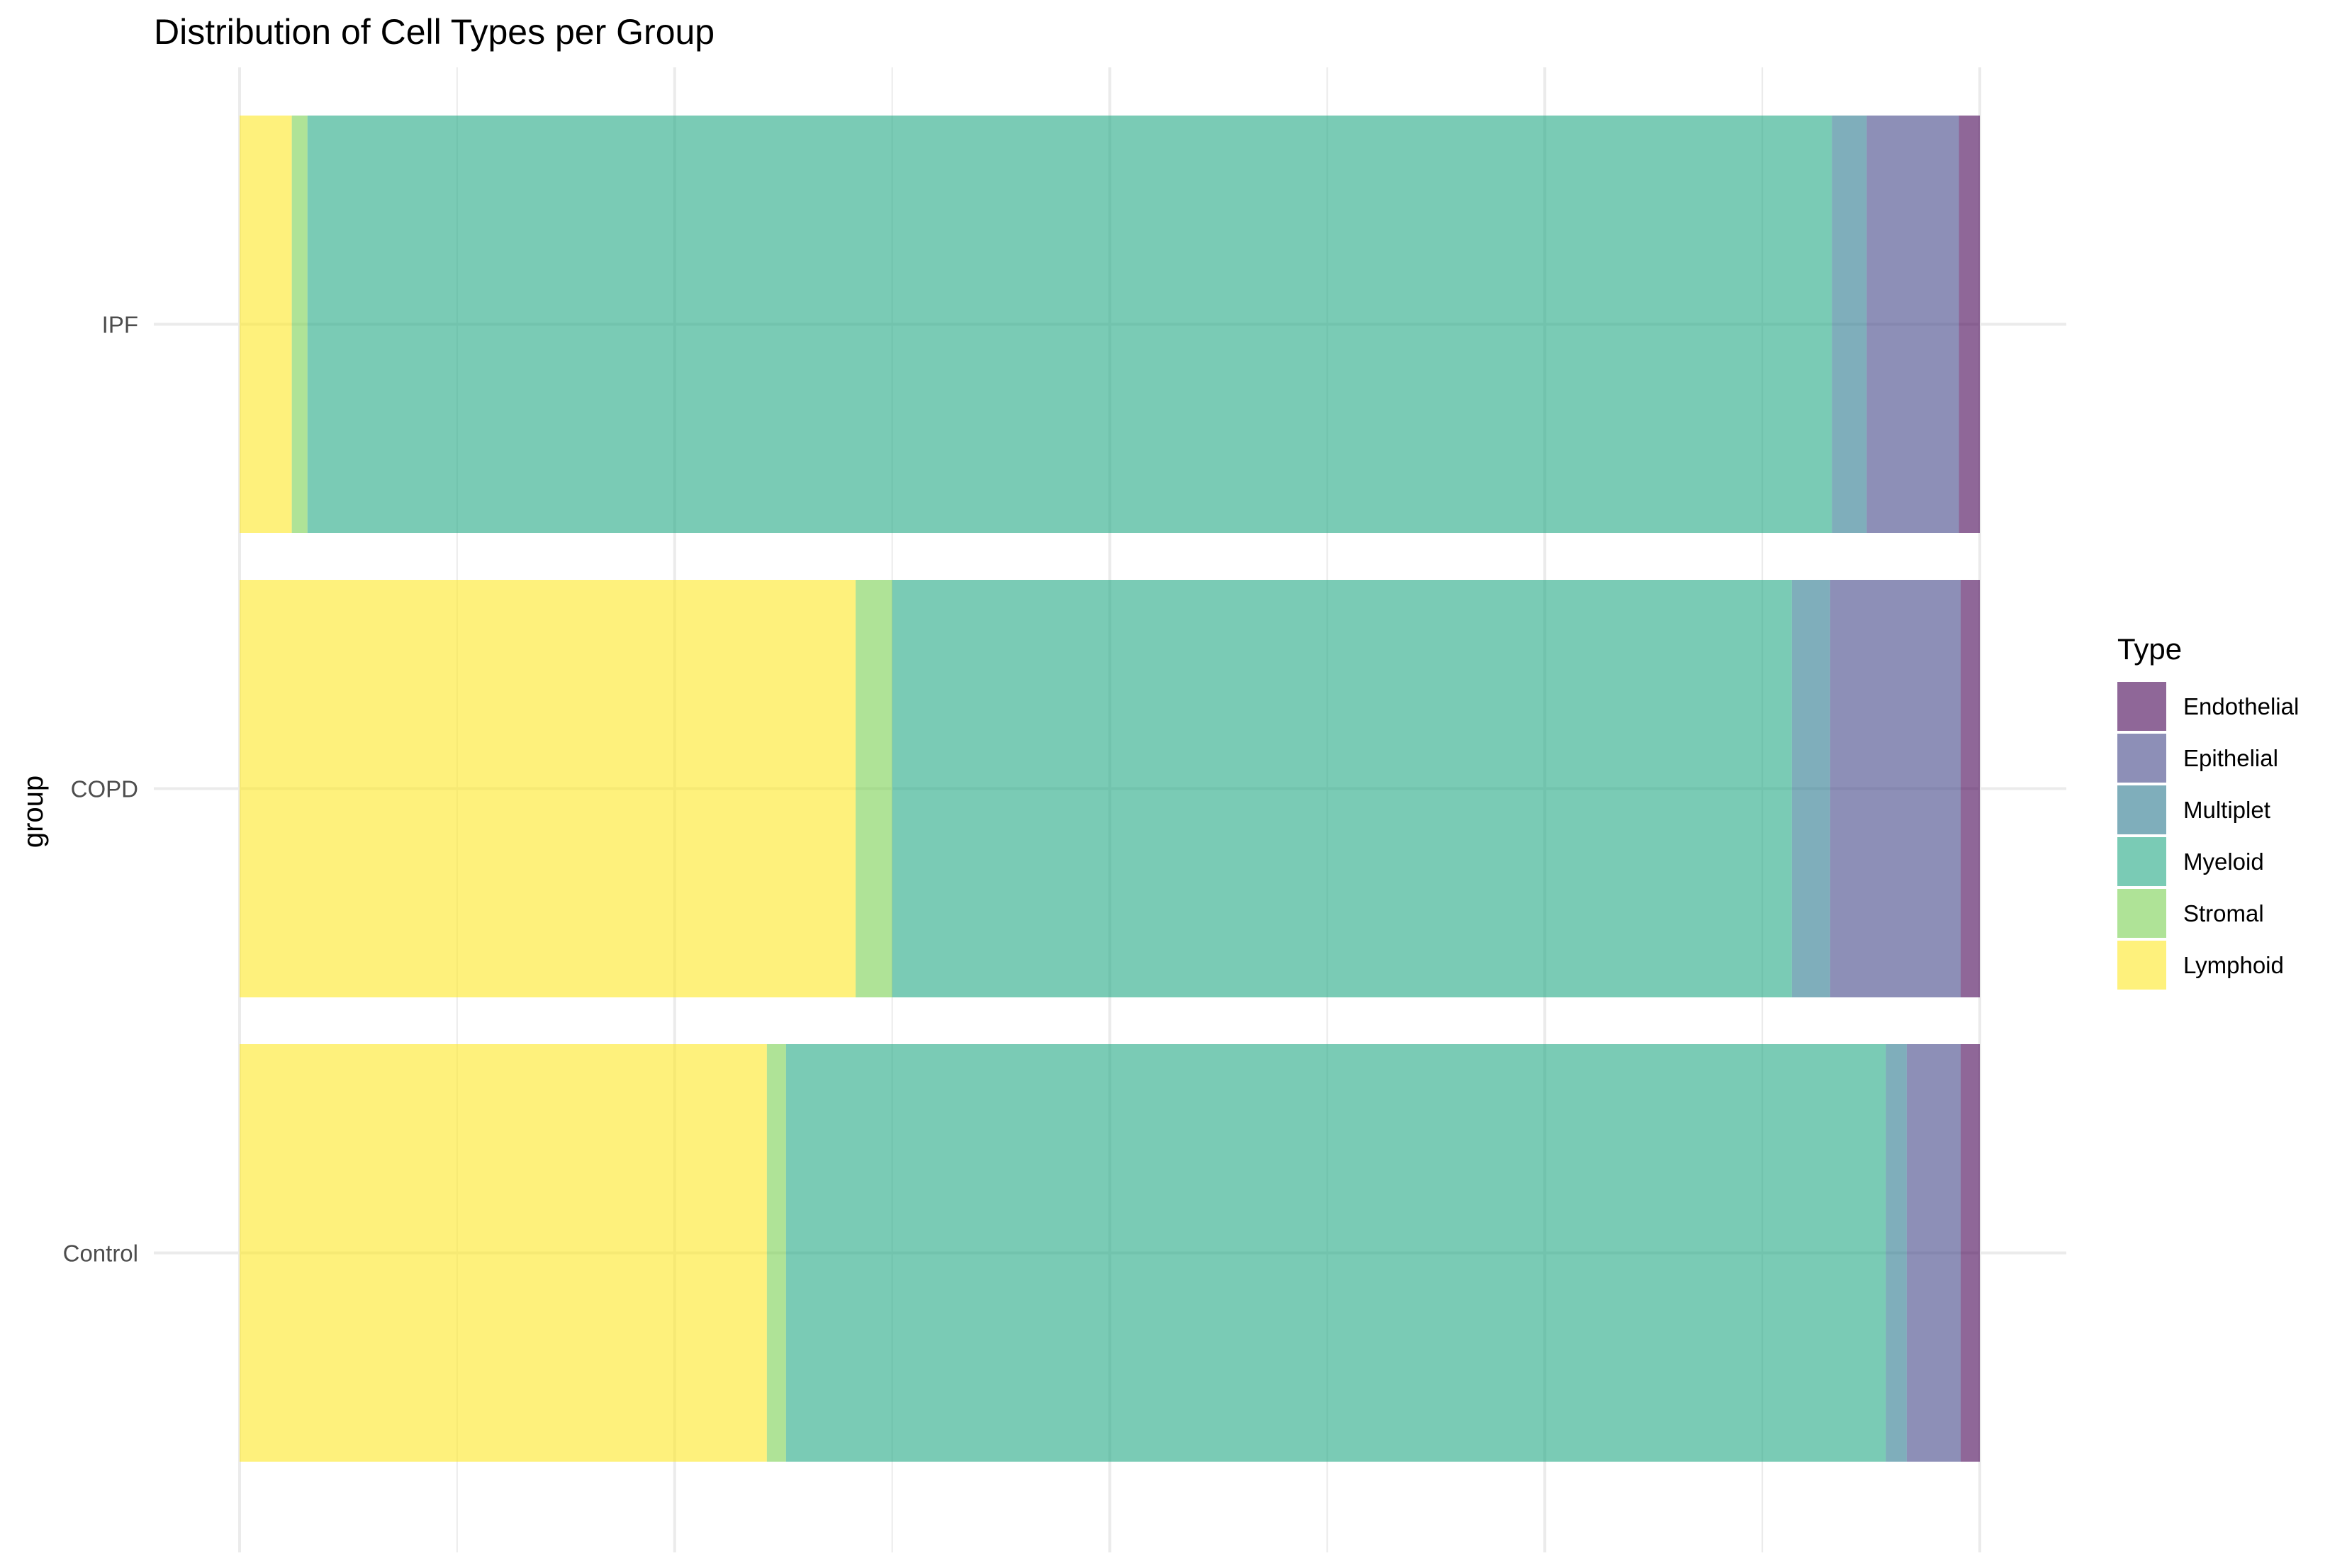 Image resolution: width=2330 pixels, height=1568 pixels. Describe the element at coordinates (1970, 1253) in the screenshot. I see `bar-control-endothelial` at that location.